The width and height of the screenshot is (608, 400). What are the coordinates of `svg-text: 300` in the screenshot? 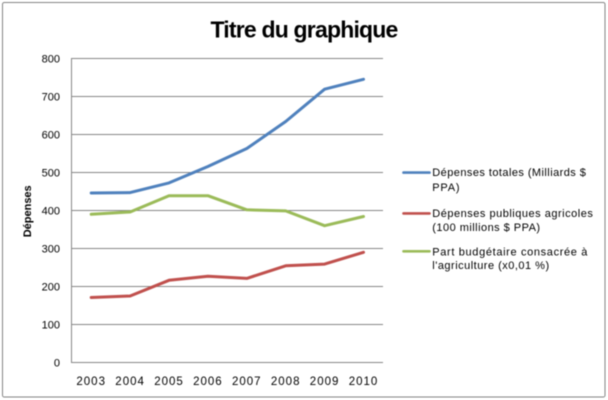 It's located at (51, 250).